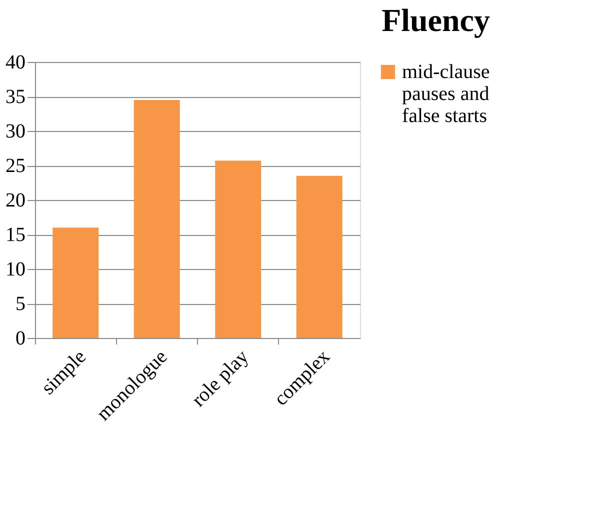  Describe the element at coordinates (436, 20) in the screenshot. I see `text: Fluency` at that location.